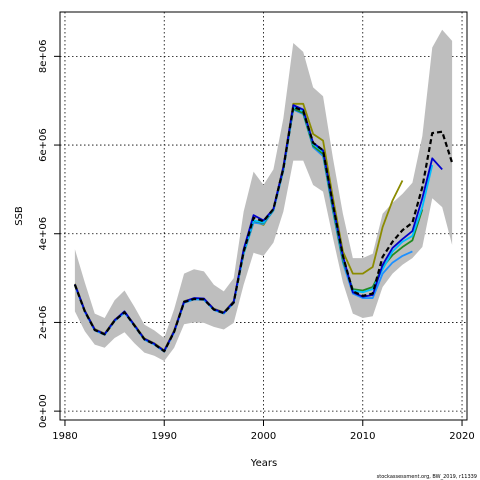 The image size is (480, 480). I want to click on x-tick-label-4: 2020, so click(461, 436).